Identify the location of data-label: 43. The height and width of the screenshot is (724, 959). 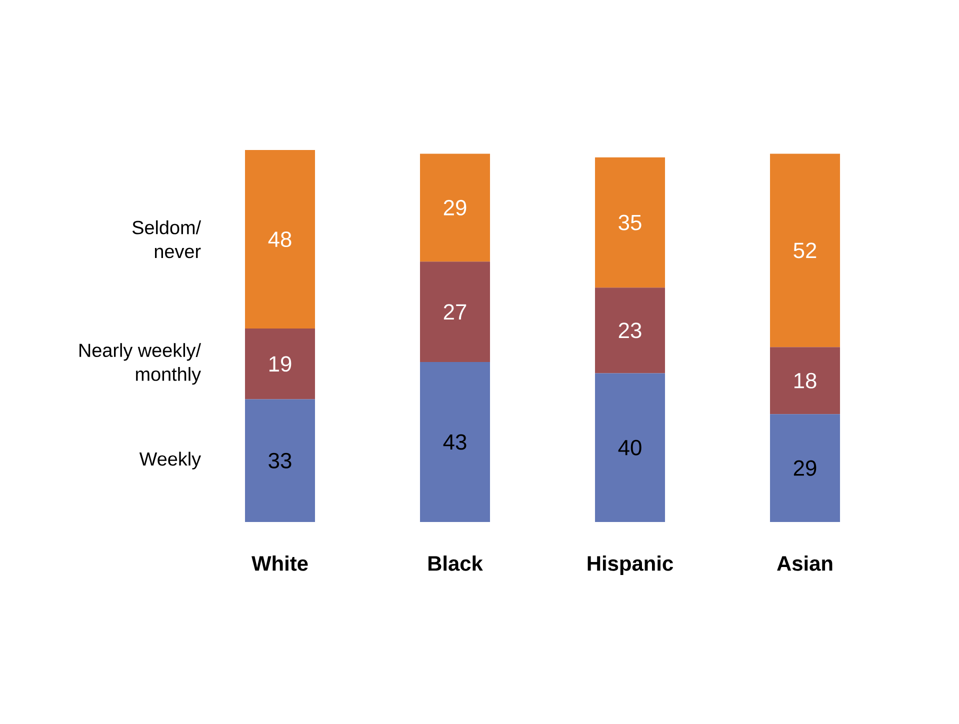
(454, 442).